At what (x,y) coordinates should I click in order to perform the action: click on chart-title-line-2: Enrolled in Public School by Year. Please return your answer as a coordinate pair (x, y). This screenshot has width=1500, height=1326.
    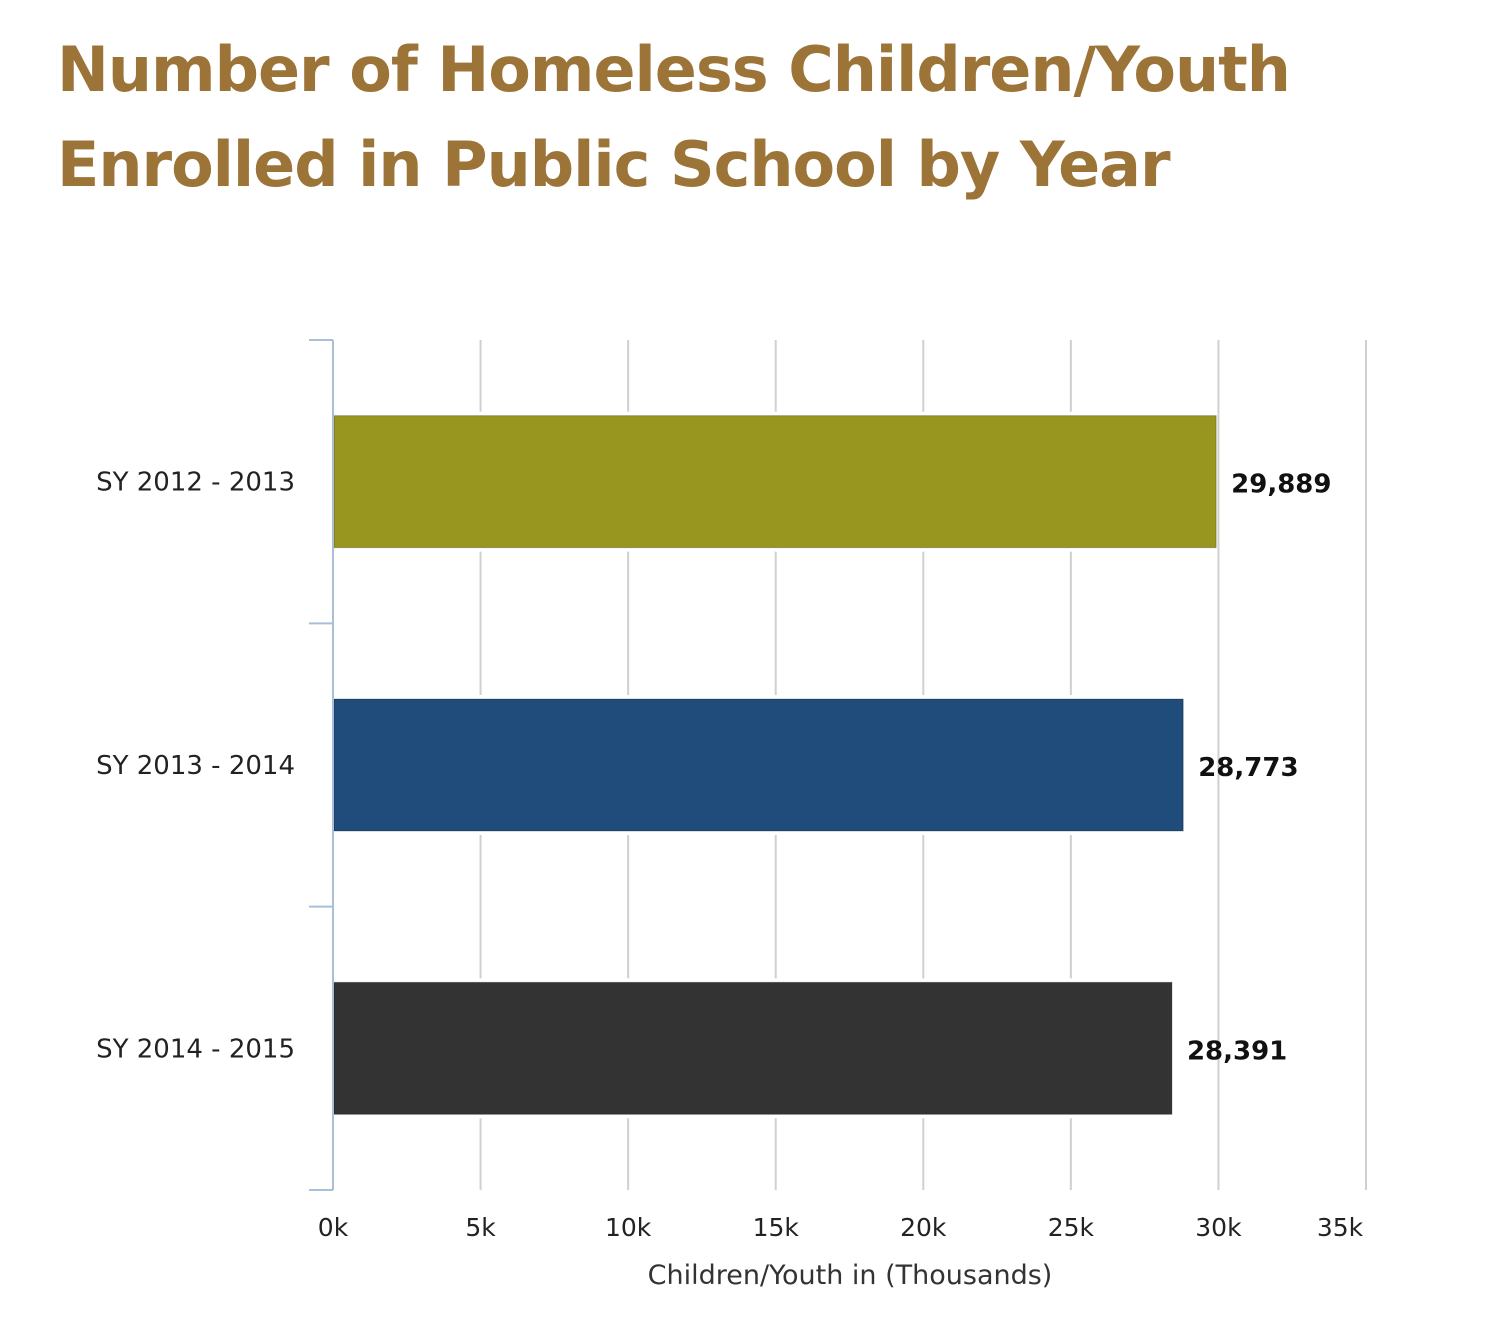
    Looking at the image, I should click on (614, 164).